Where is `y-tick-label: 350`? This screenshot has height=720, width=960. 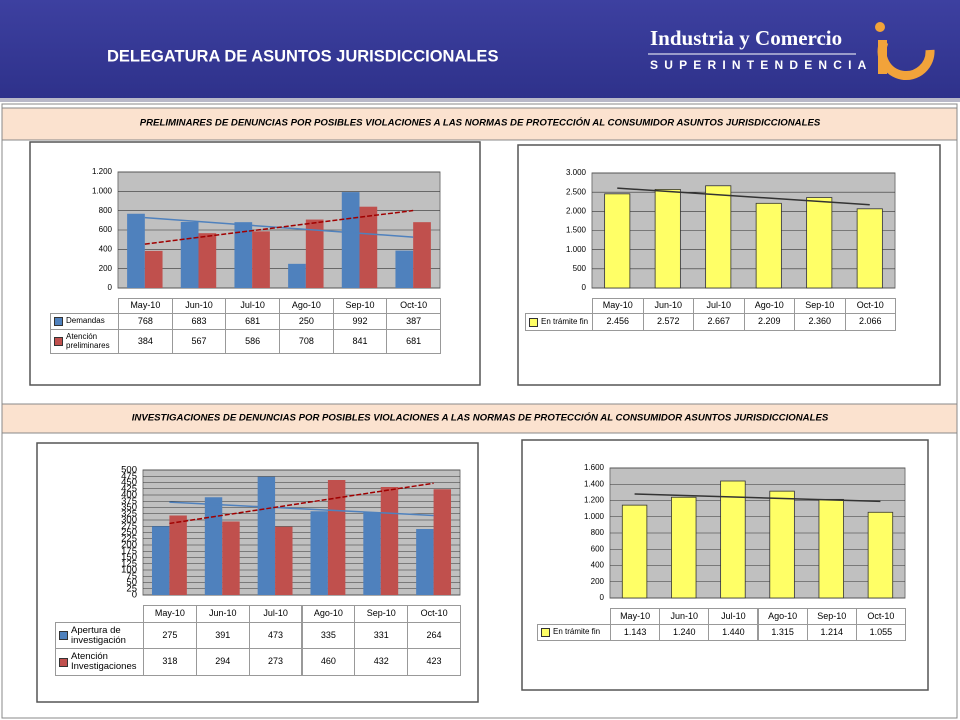
y-tick-label: 350 is located at coordinates (129, 507).